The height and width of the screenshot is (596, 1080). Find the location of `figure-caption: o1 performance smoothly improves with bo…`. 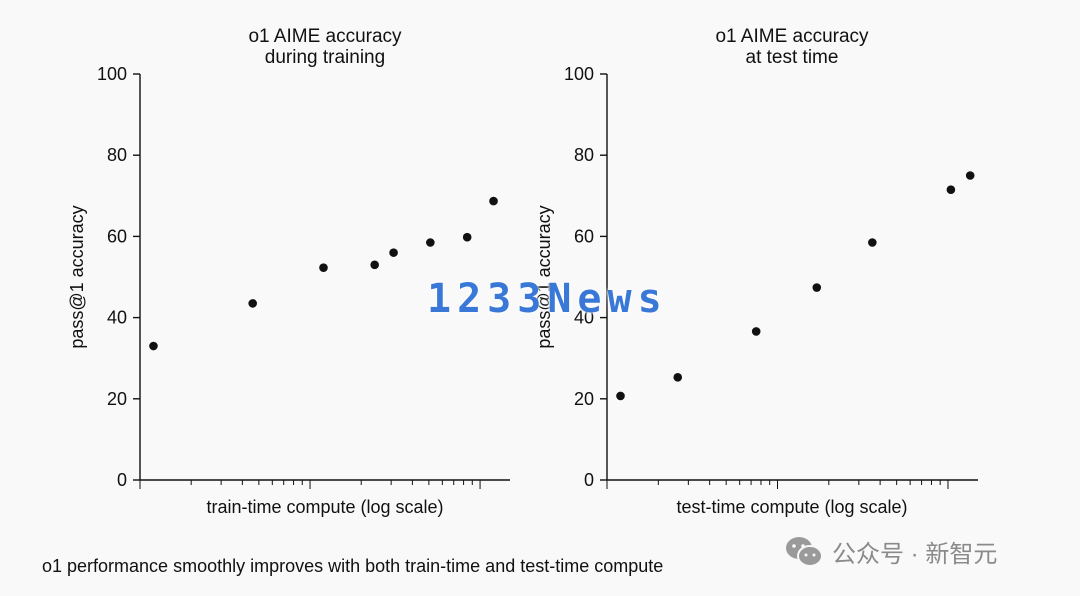

figure-caption: o1 performance smoothly improves with bo… is located at coordinates (353, 566).